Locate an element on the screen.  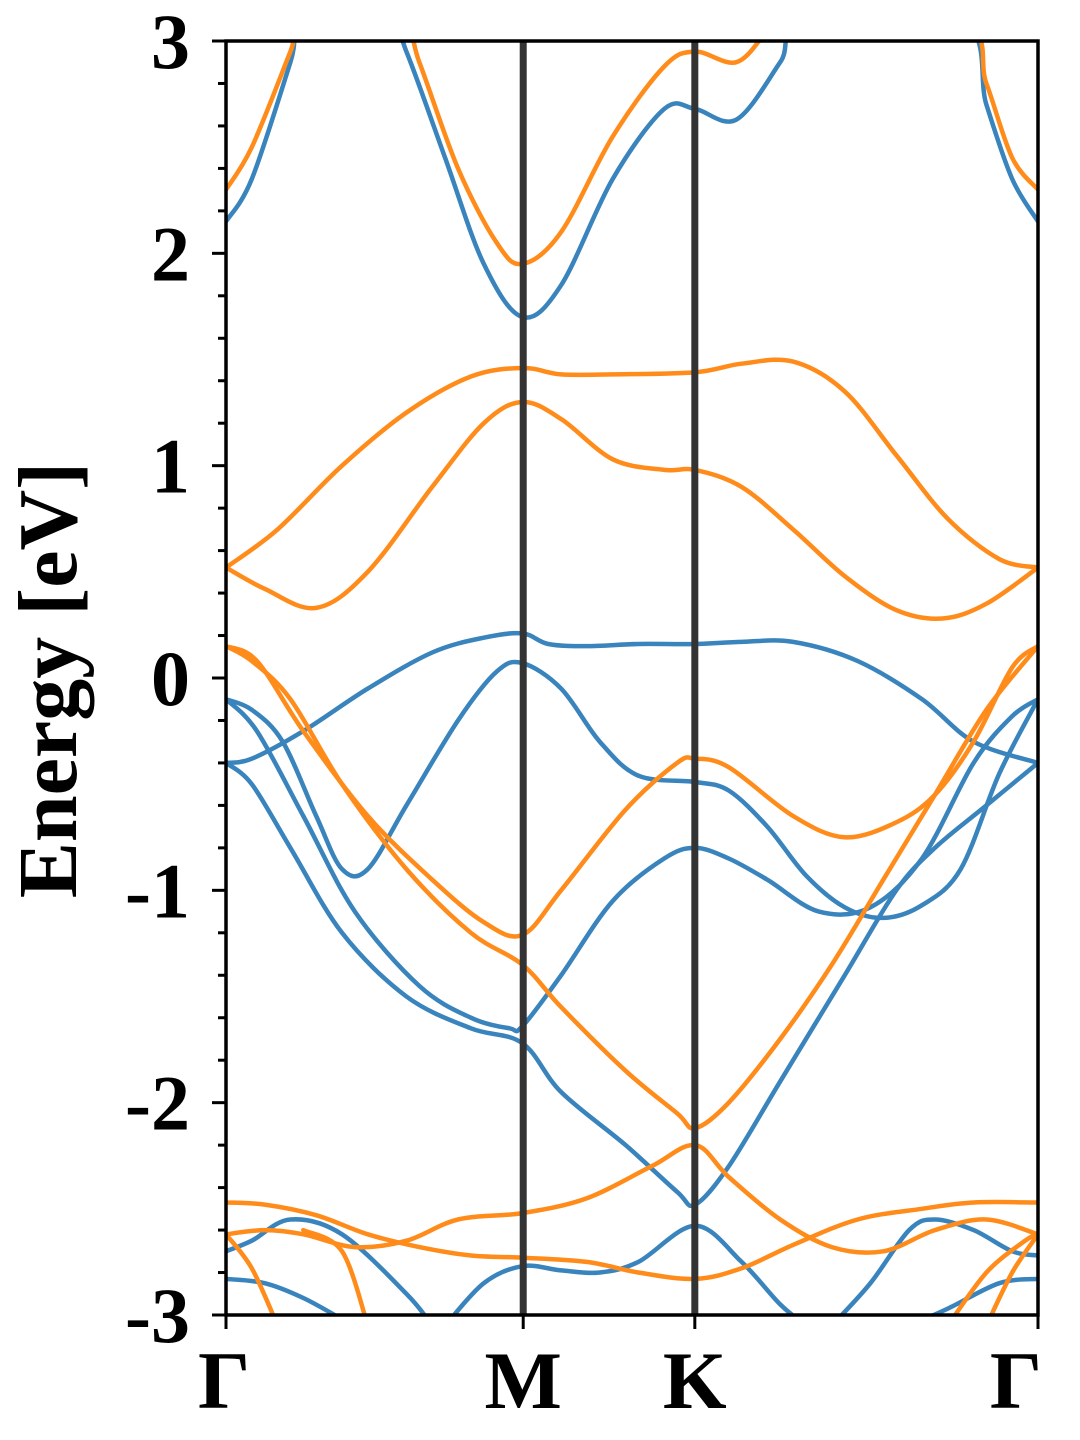
y-tick-label: 3 is located at coordinates (170, 42).